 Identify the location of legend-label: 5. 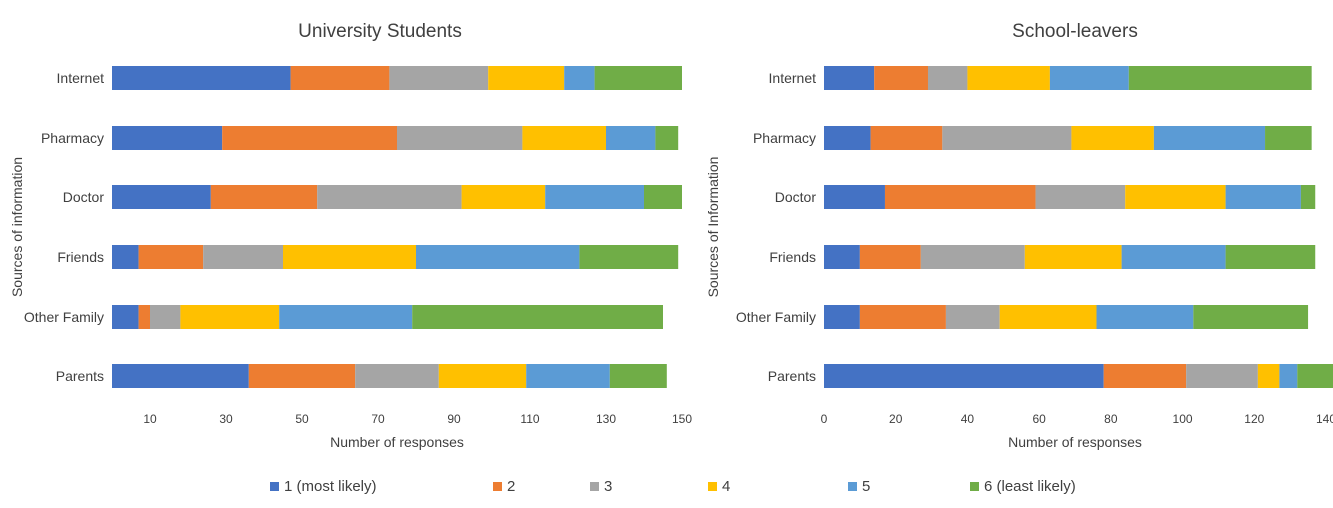
(866, 486).